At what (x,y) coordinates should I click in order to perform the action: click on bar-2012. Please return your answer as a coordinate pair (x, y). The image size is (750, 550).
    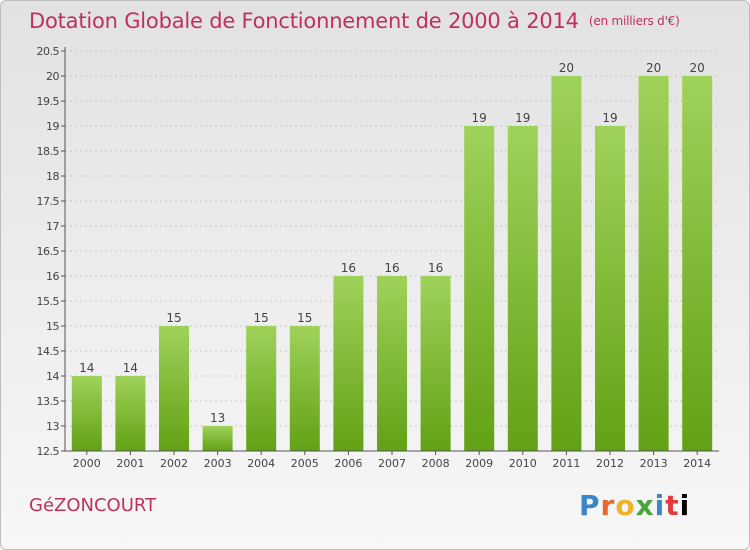
    Looking at the image, I should click on (610, 288).